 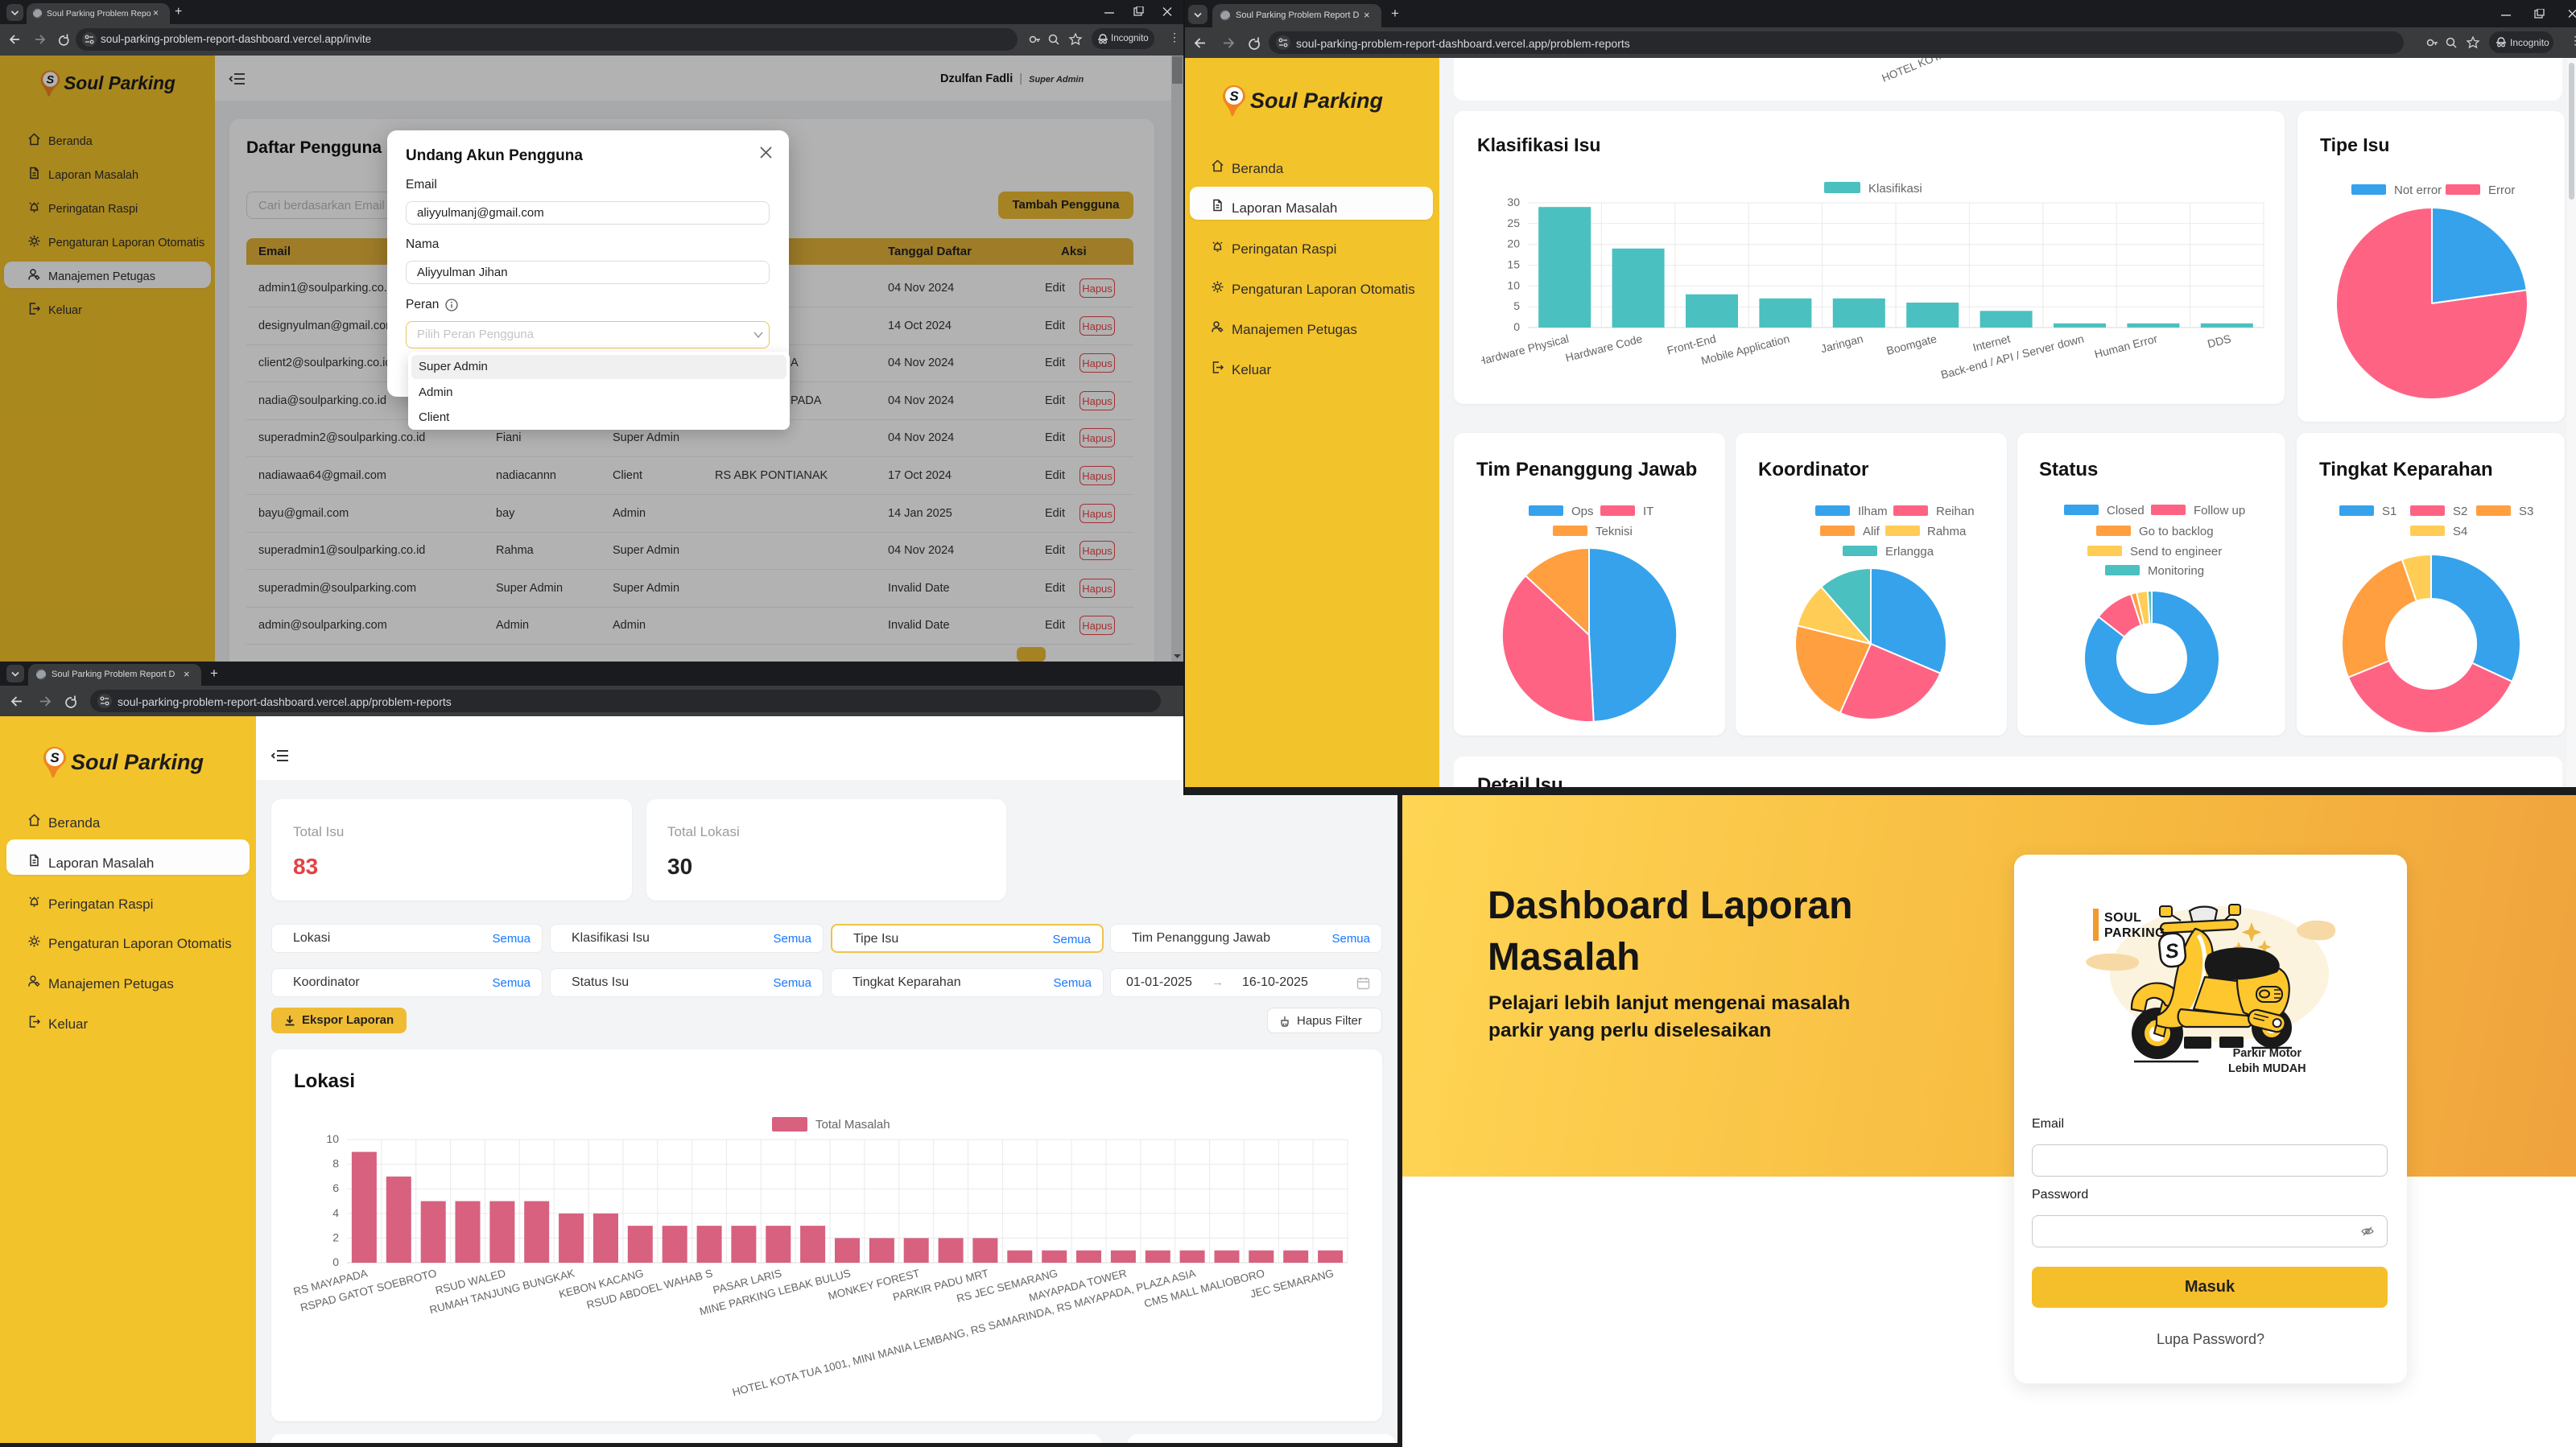 What do you see at coordinates (335, 1237) in the screenshot?
I see `svg-text: 2` at bounding box center [335, 1237].